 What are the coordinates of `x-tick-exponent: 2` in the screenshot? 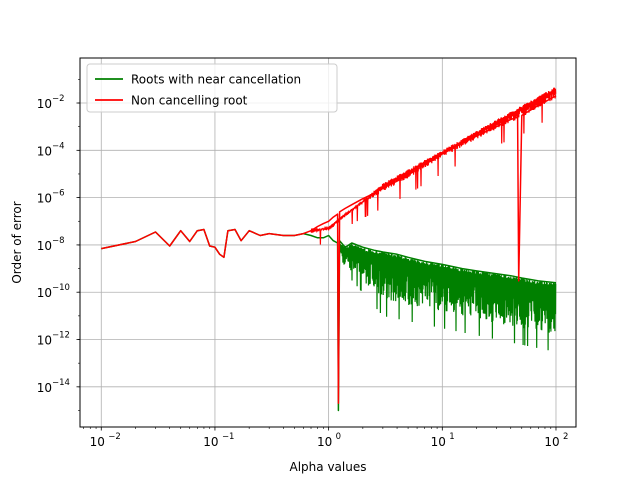 It's located at (565, 437).